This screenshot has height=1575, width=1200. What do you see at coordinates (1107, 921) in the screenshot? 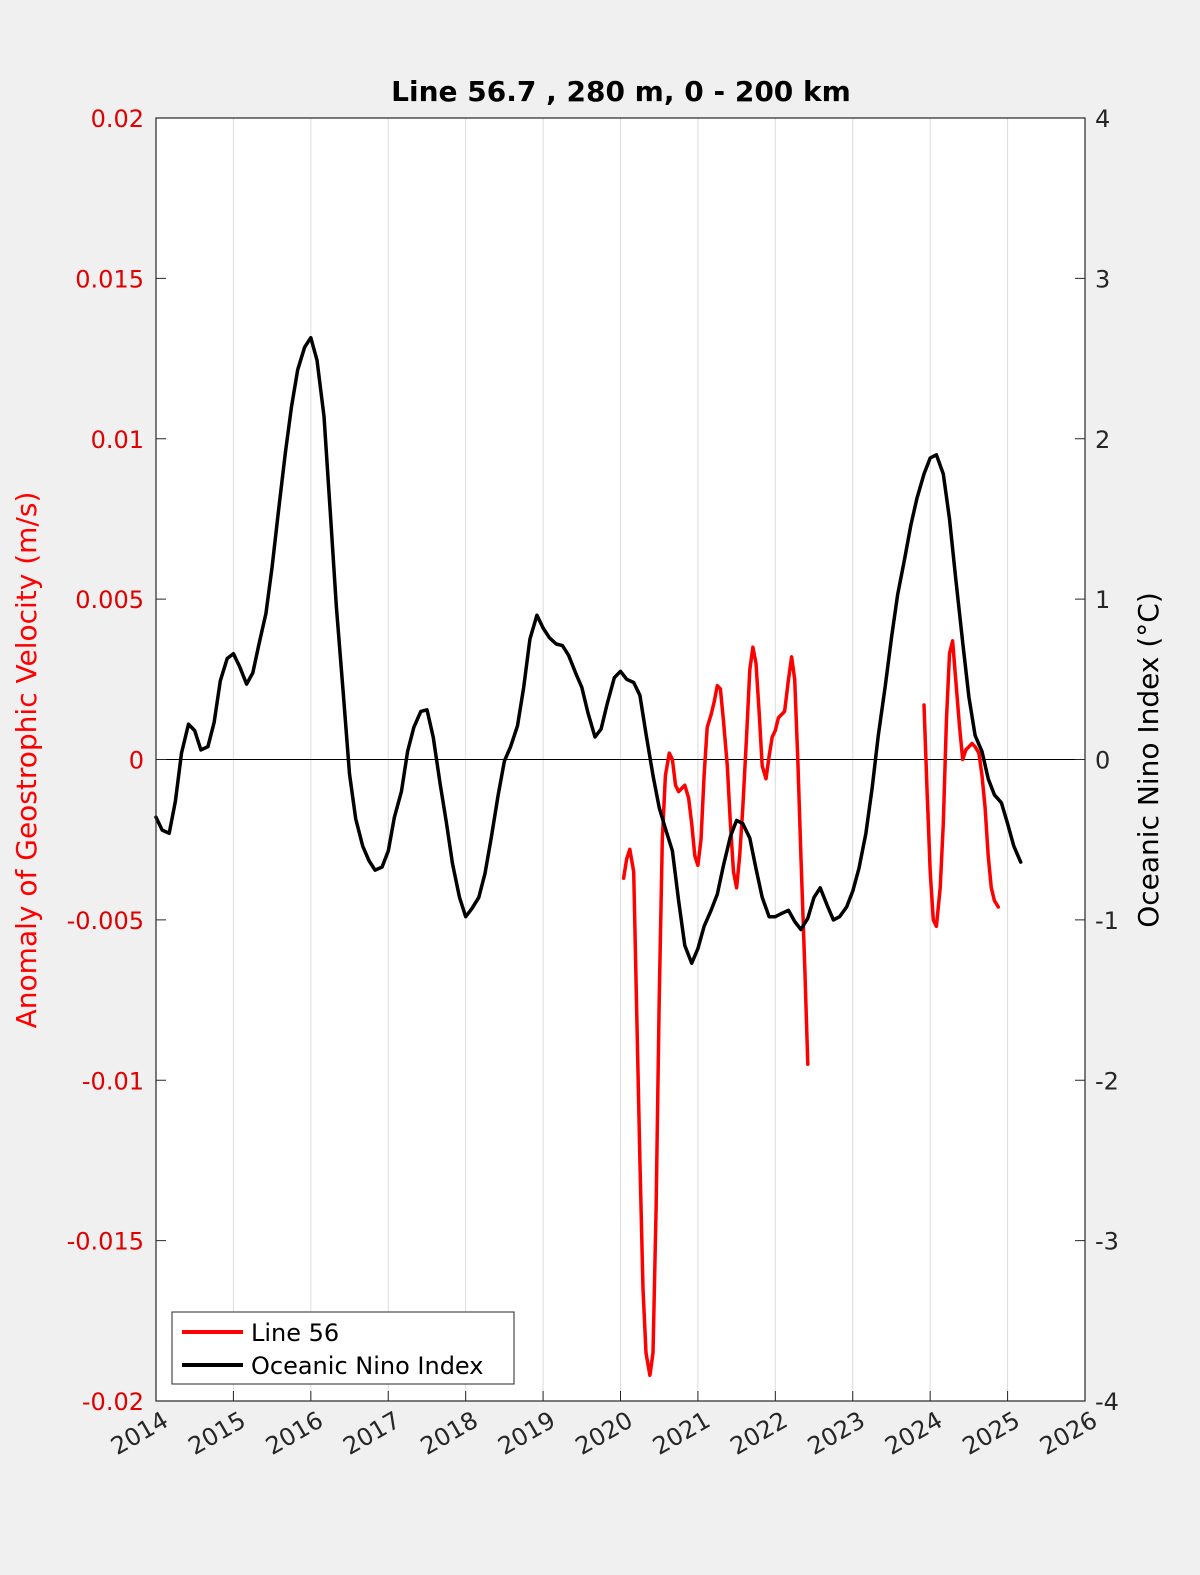
I see `y-right-tick-label: -1` at bounding box center [1107, 921].